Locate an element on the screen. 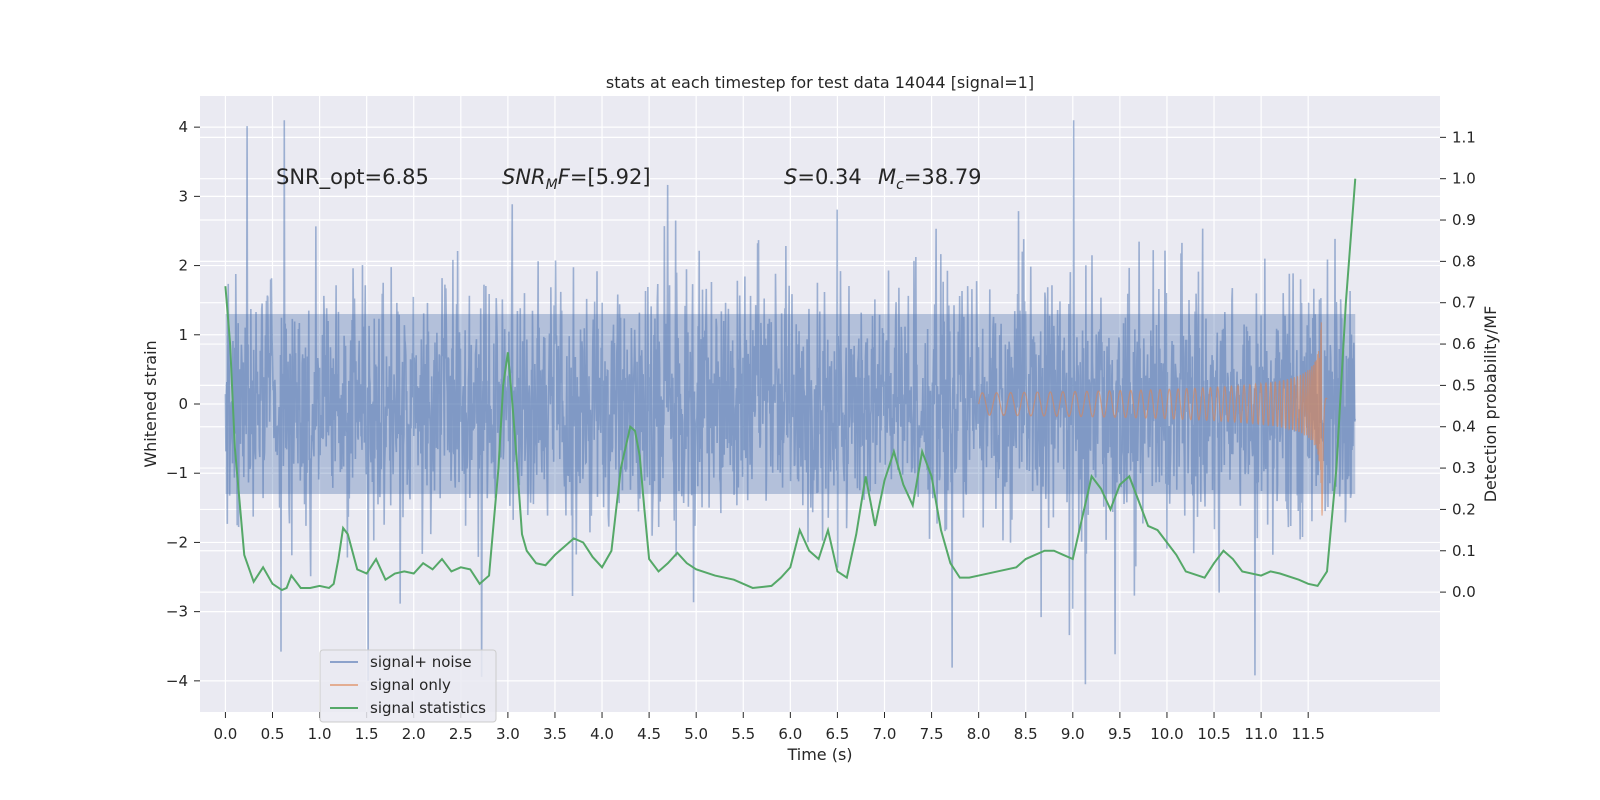 The image size is (1600, 800). left-axis-ticks: −4 −3 −2 −1 0 1 2 3 4 is located at coordinates (183, 404).